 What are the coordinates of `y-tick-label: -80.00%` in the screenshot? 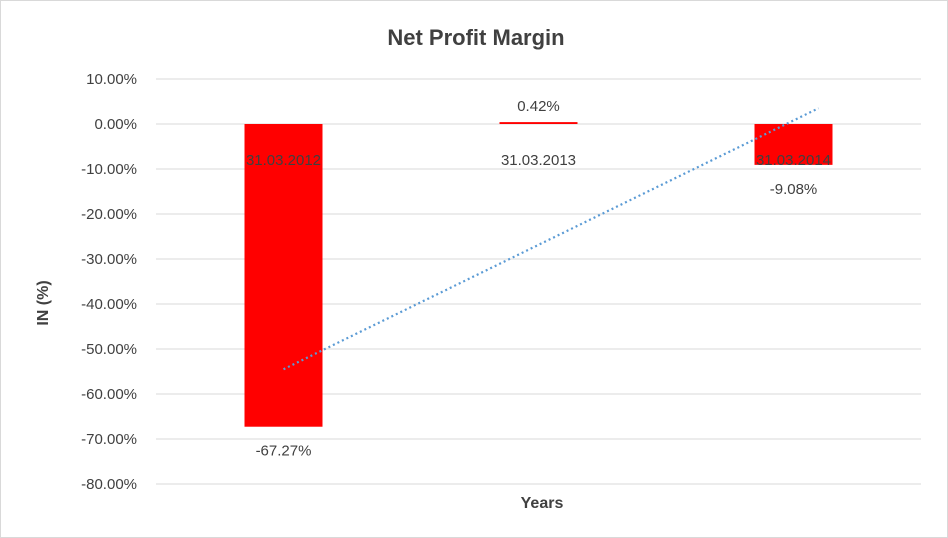 It's located at (109, 484).